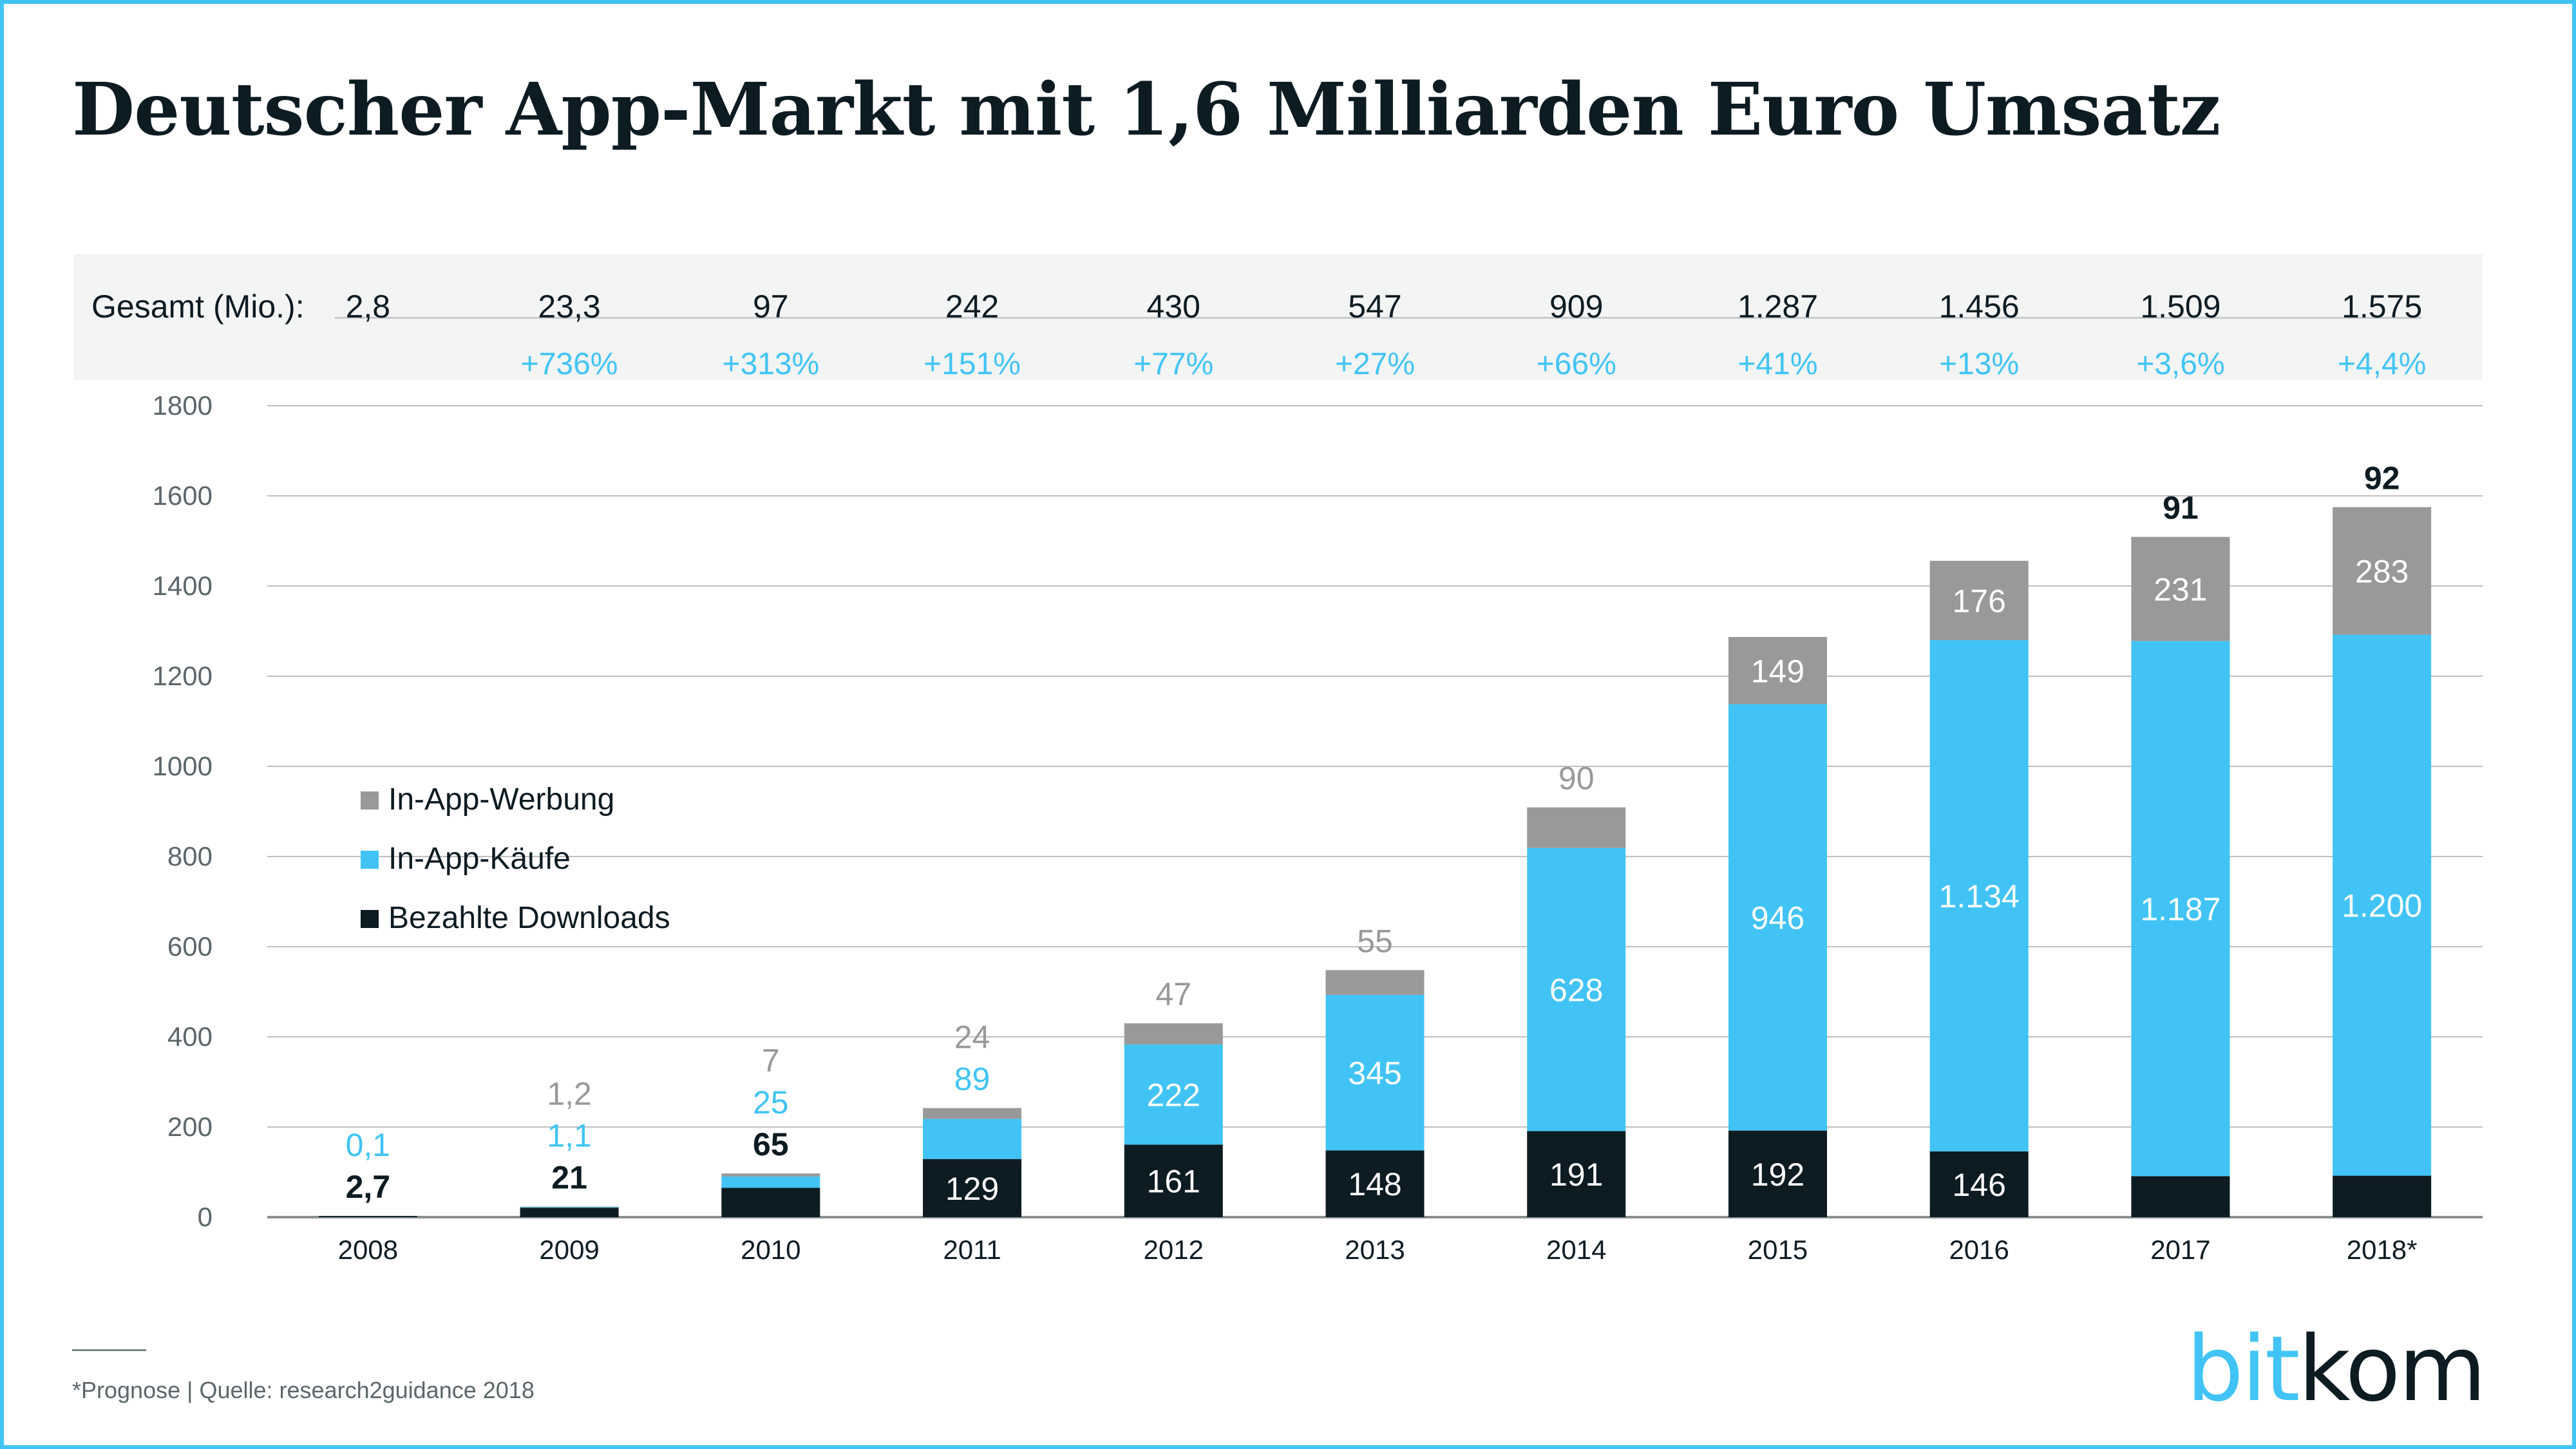 This screenshot has width=2576, height=1449. I want to click on summary-growth: +313%, so click(771, 364).